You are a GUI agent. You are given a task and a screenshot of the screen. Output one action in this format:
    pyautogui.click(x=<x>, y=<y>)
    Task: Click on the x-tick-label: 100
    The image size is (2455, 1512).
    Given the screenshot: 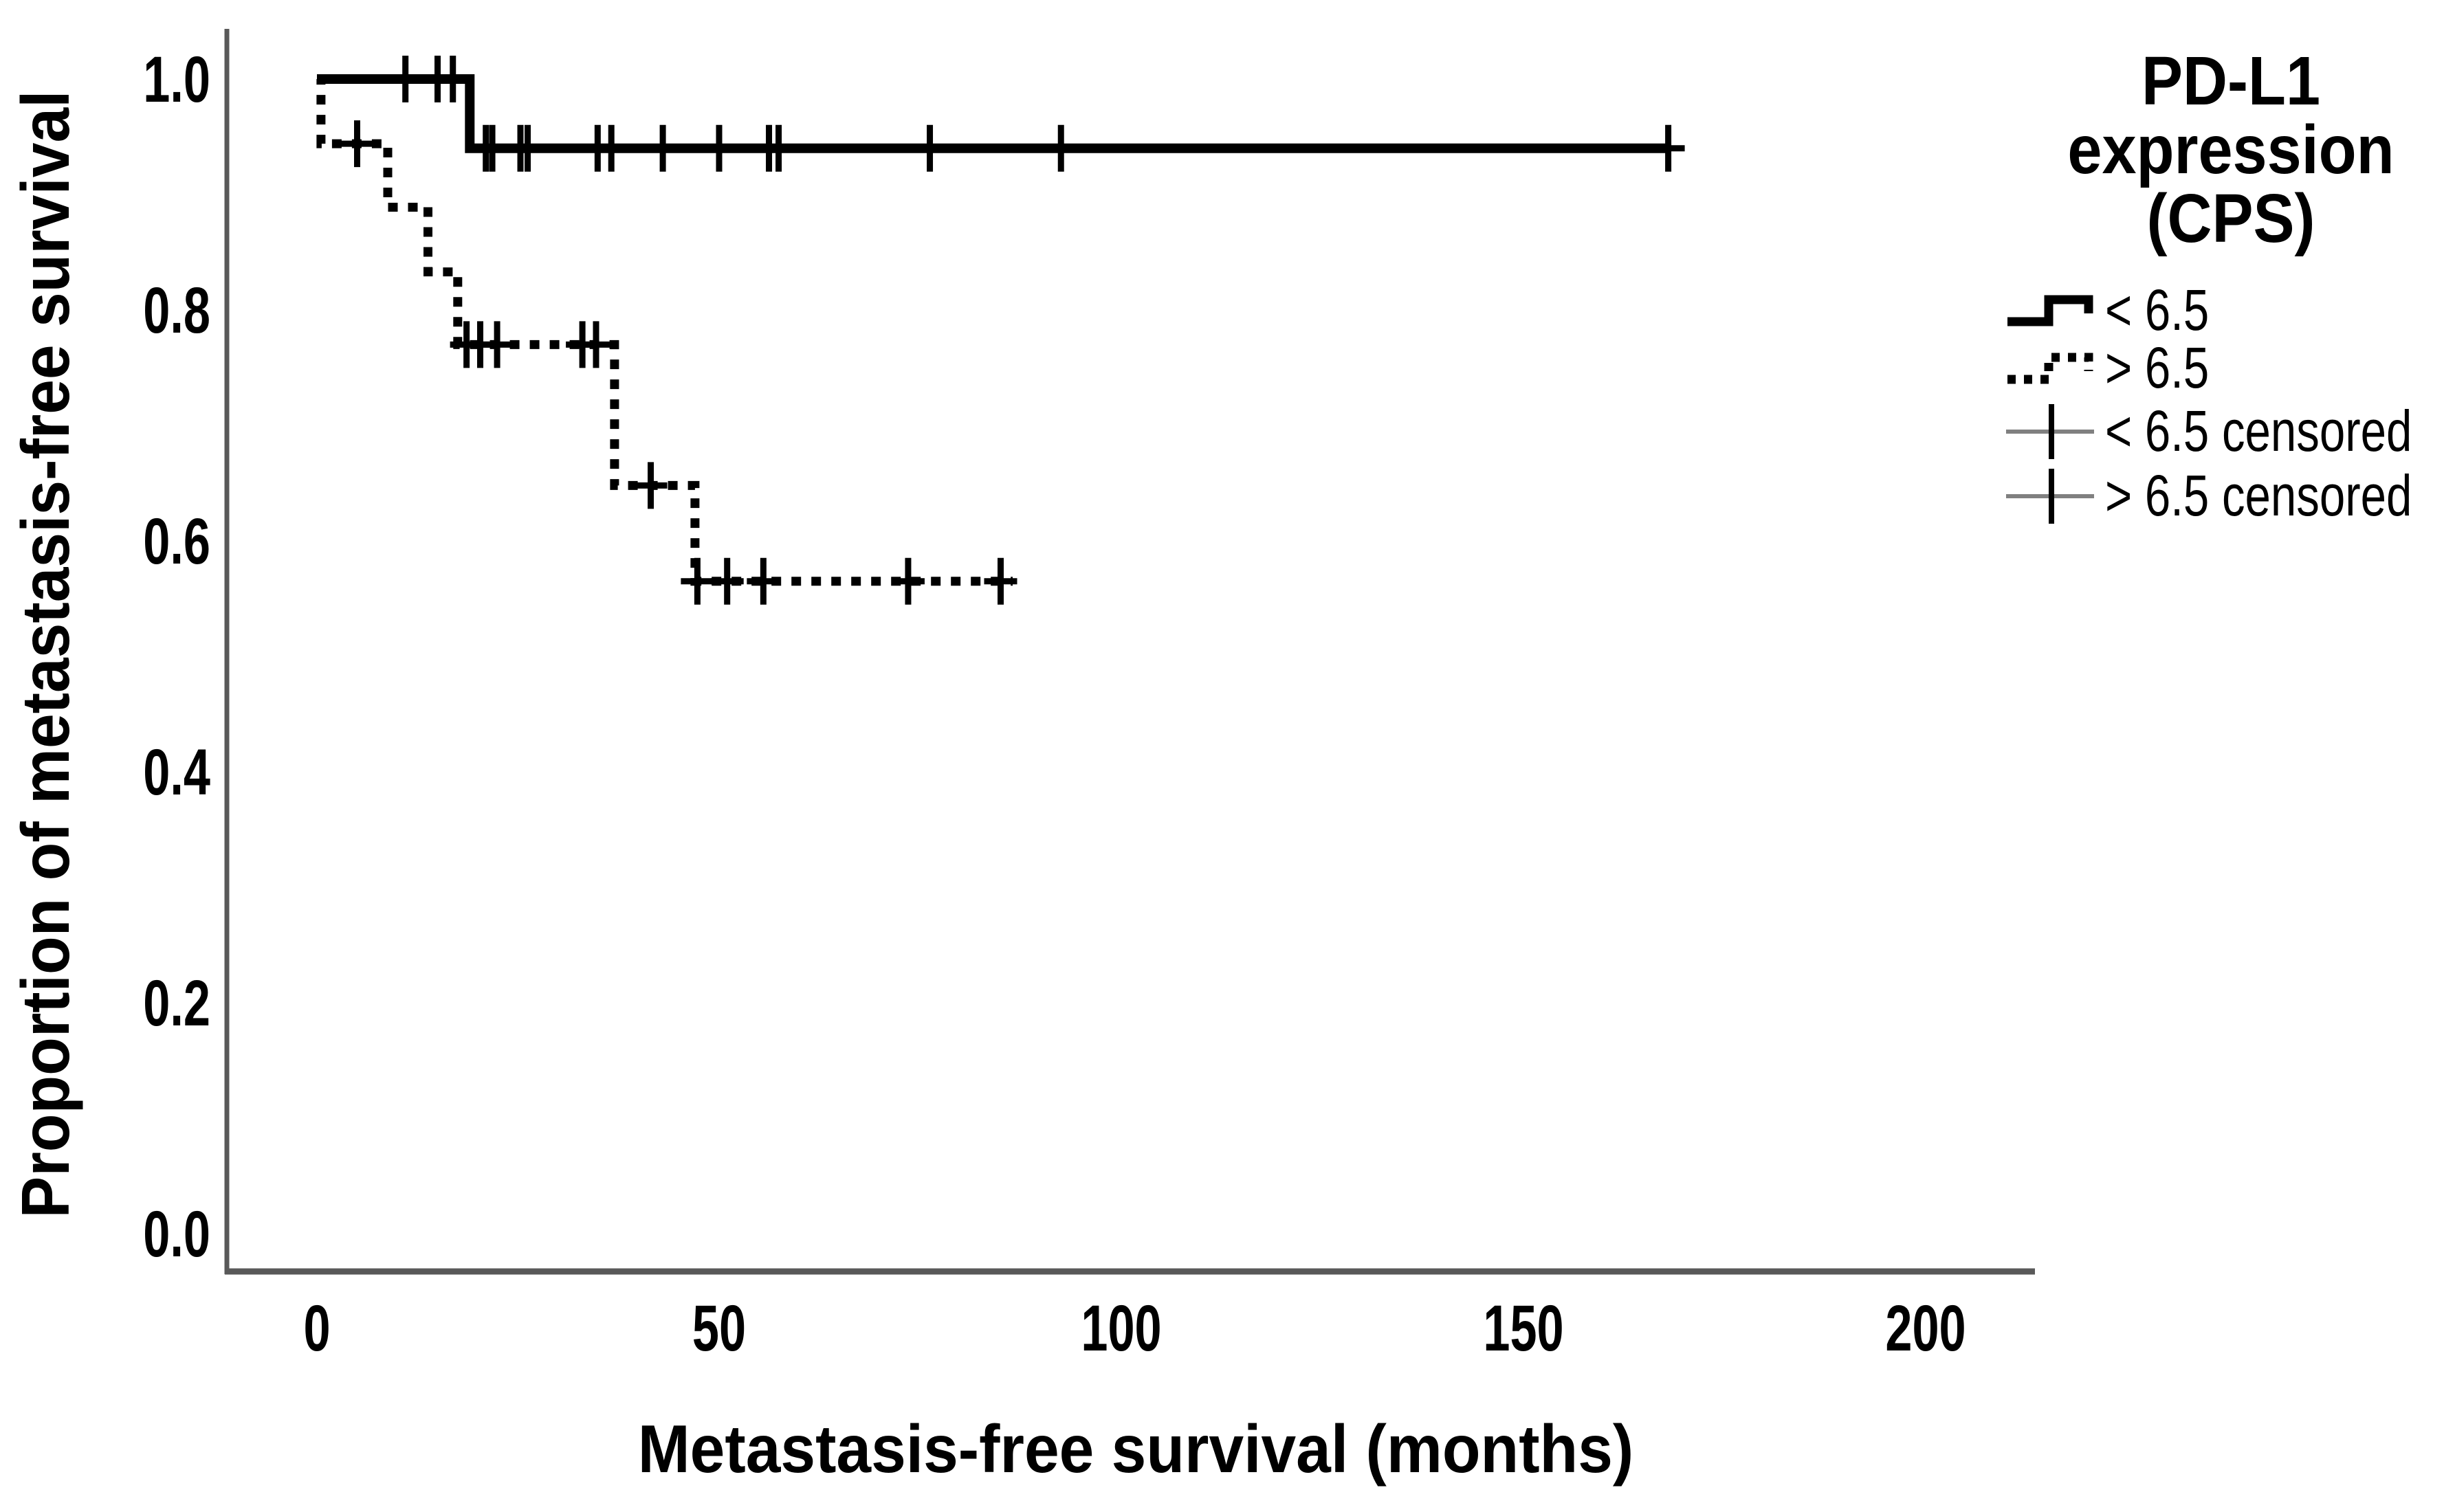 What is the action you would take?
    pyautogui.click(x=1121, y=1328)
    